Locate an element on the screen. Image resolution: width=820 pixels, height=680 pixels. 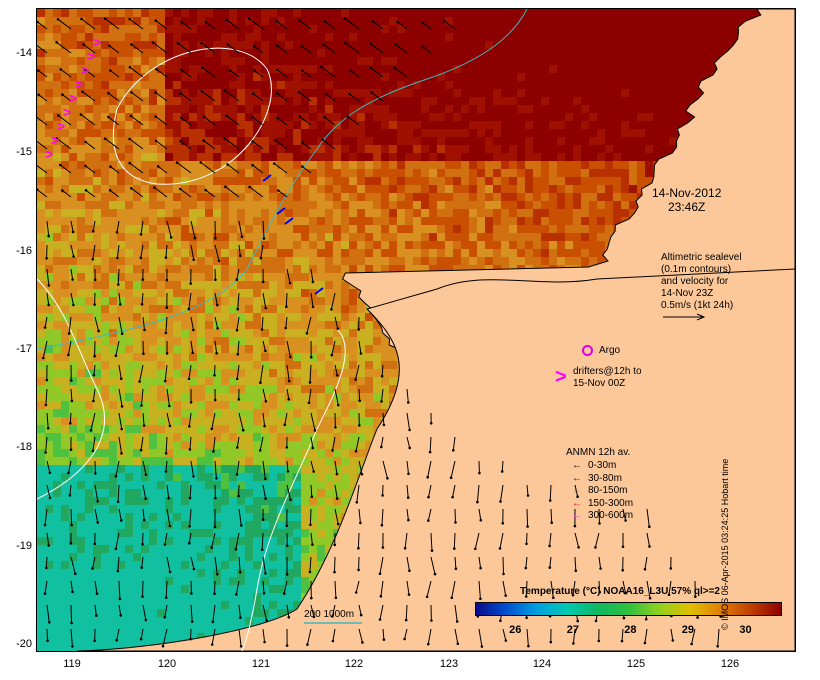
altimetry-line: 0.5m/s (1kt 24h) is located at coordinates (697, 305).